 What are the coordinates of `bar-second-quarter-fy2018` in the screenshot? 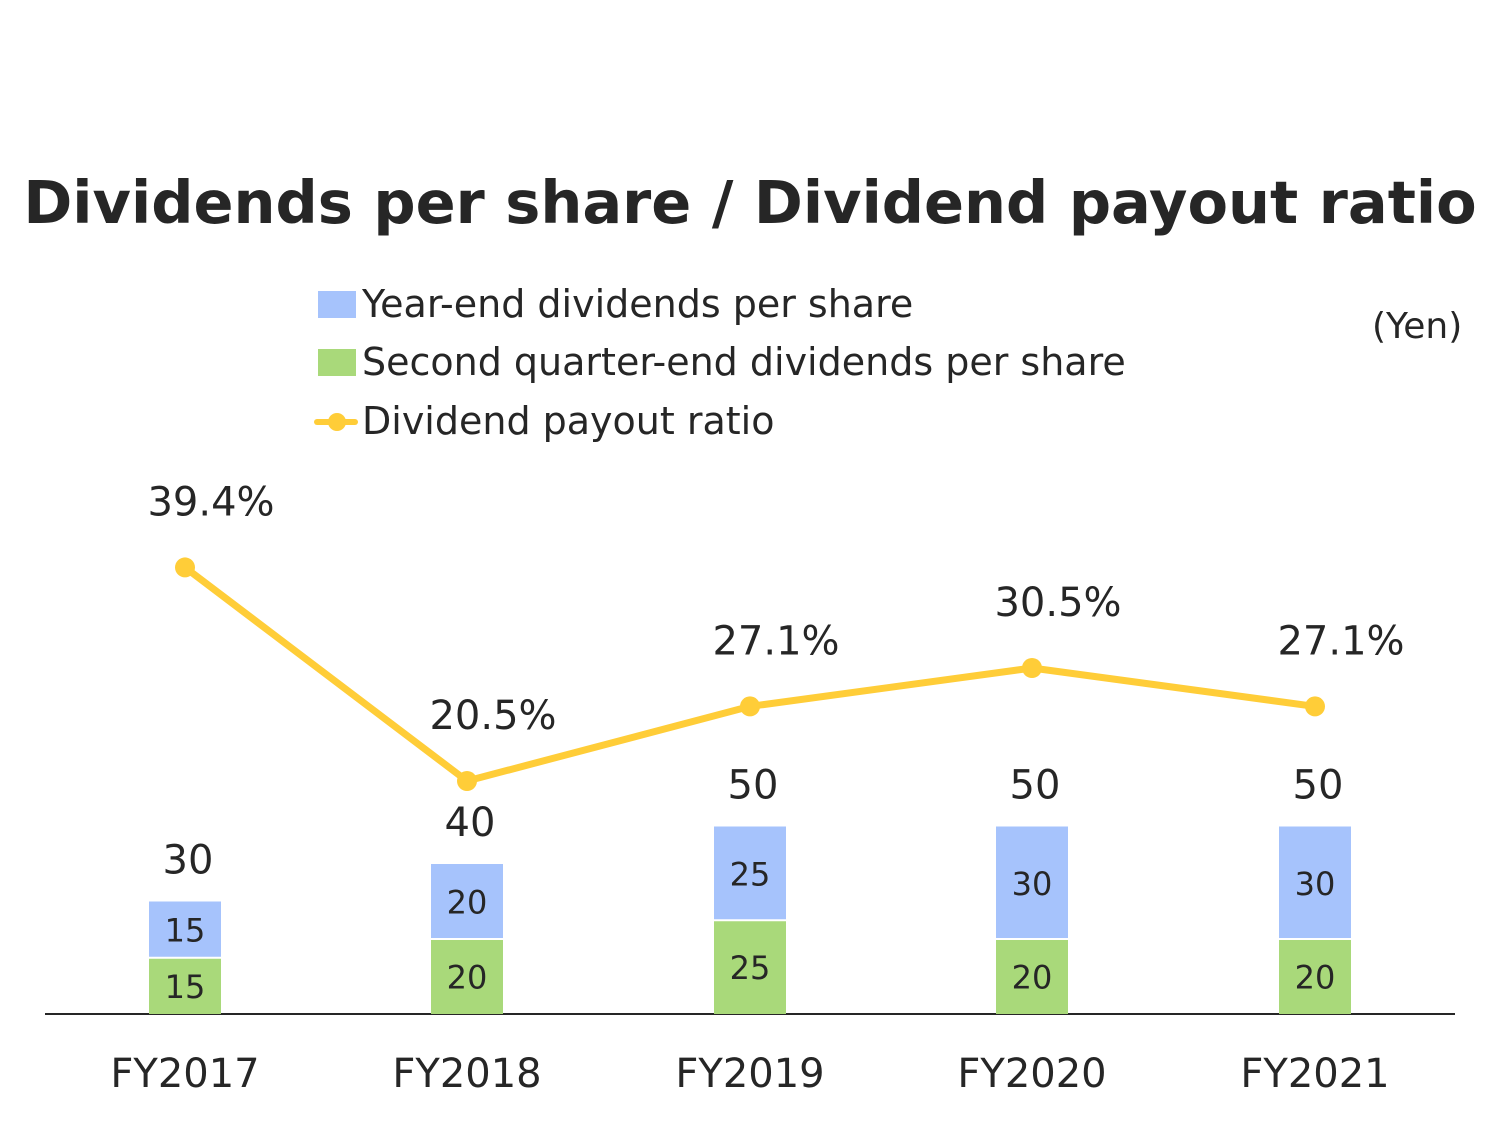 It's located at (467, 976).